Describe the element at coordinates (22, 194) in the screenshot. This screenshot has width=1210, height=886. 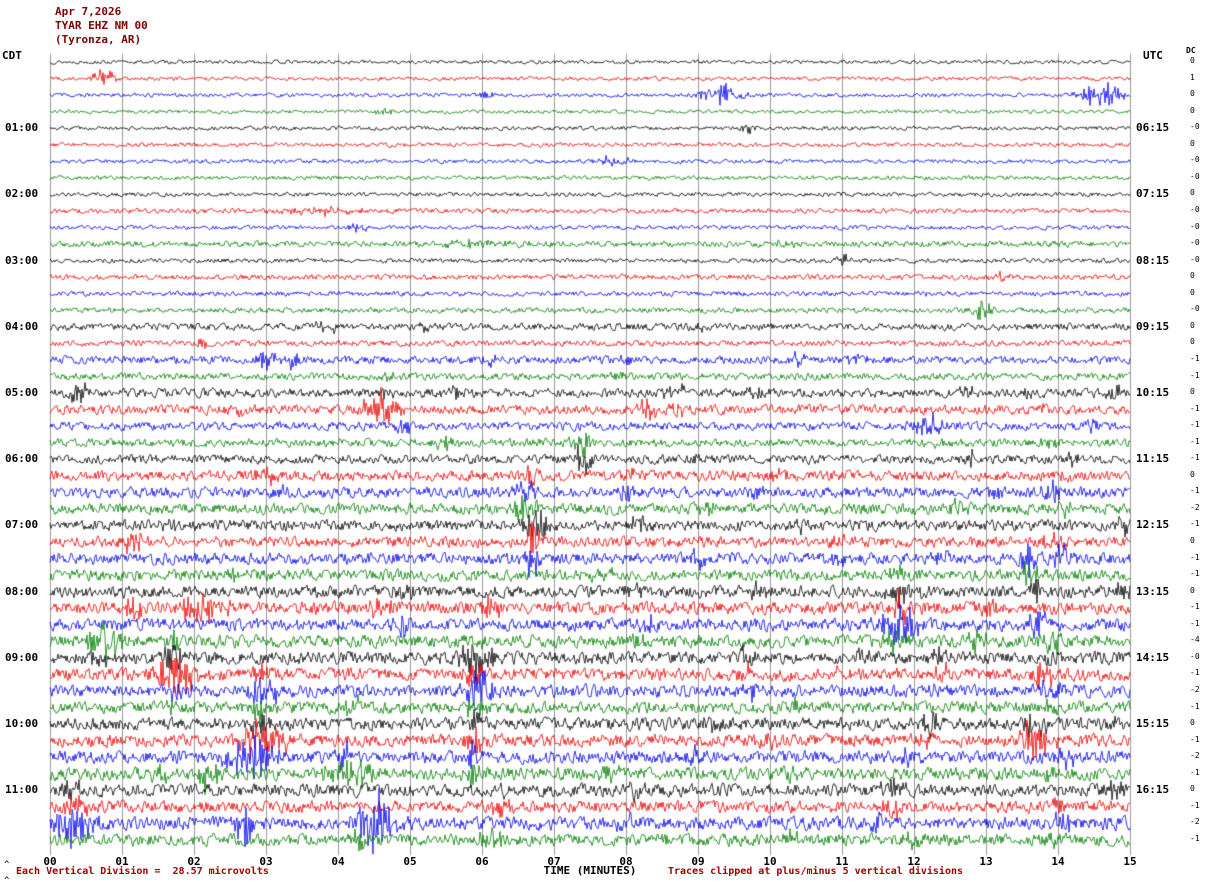
I see `hour-label-left: 02:00` at that location.